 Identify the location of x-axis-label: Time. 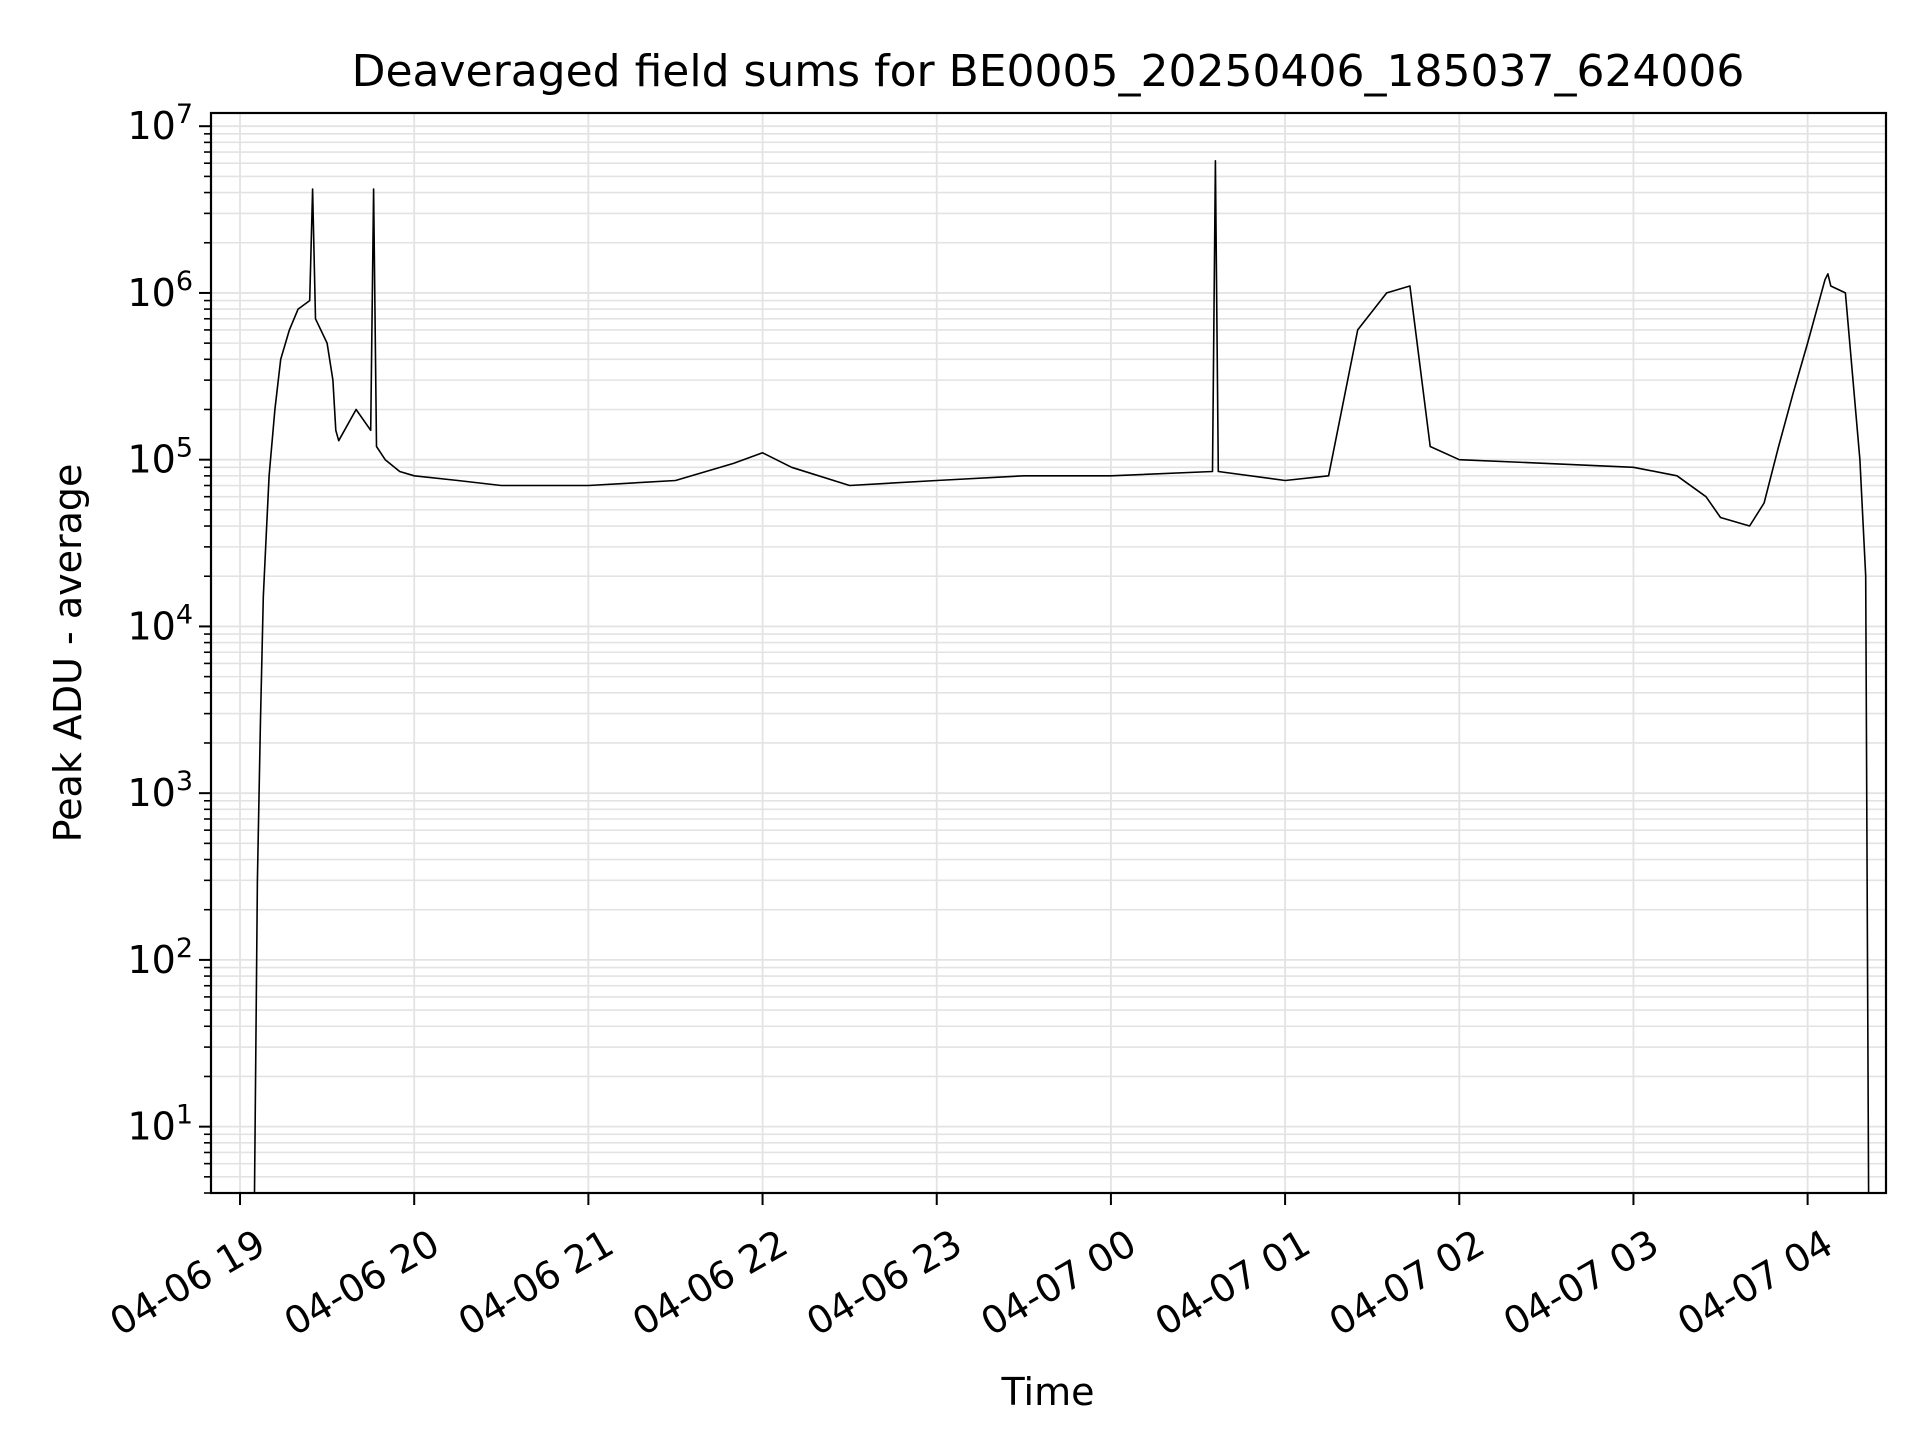
(1048, 1392).